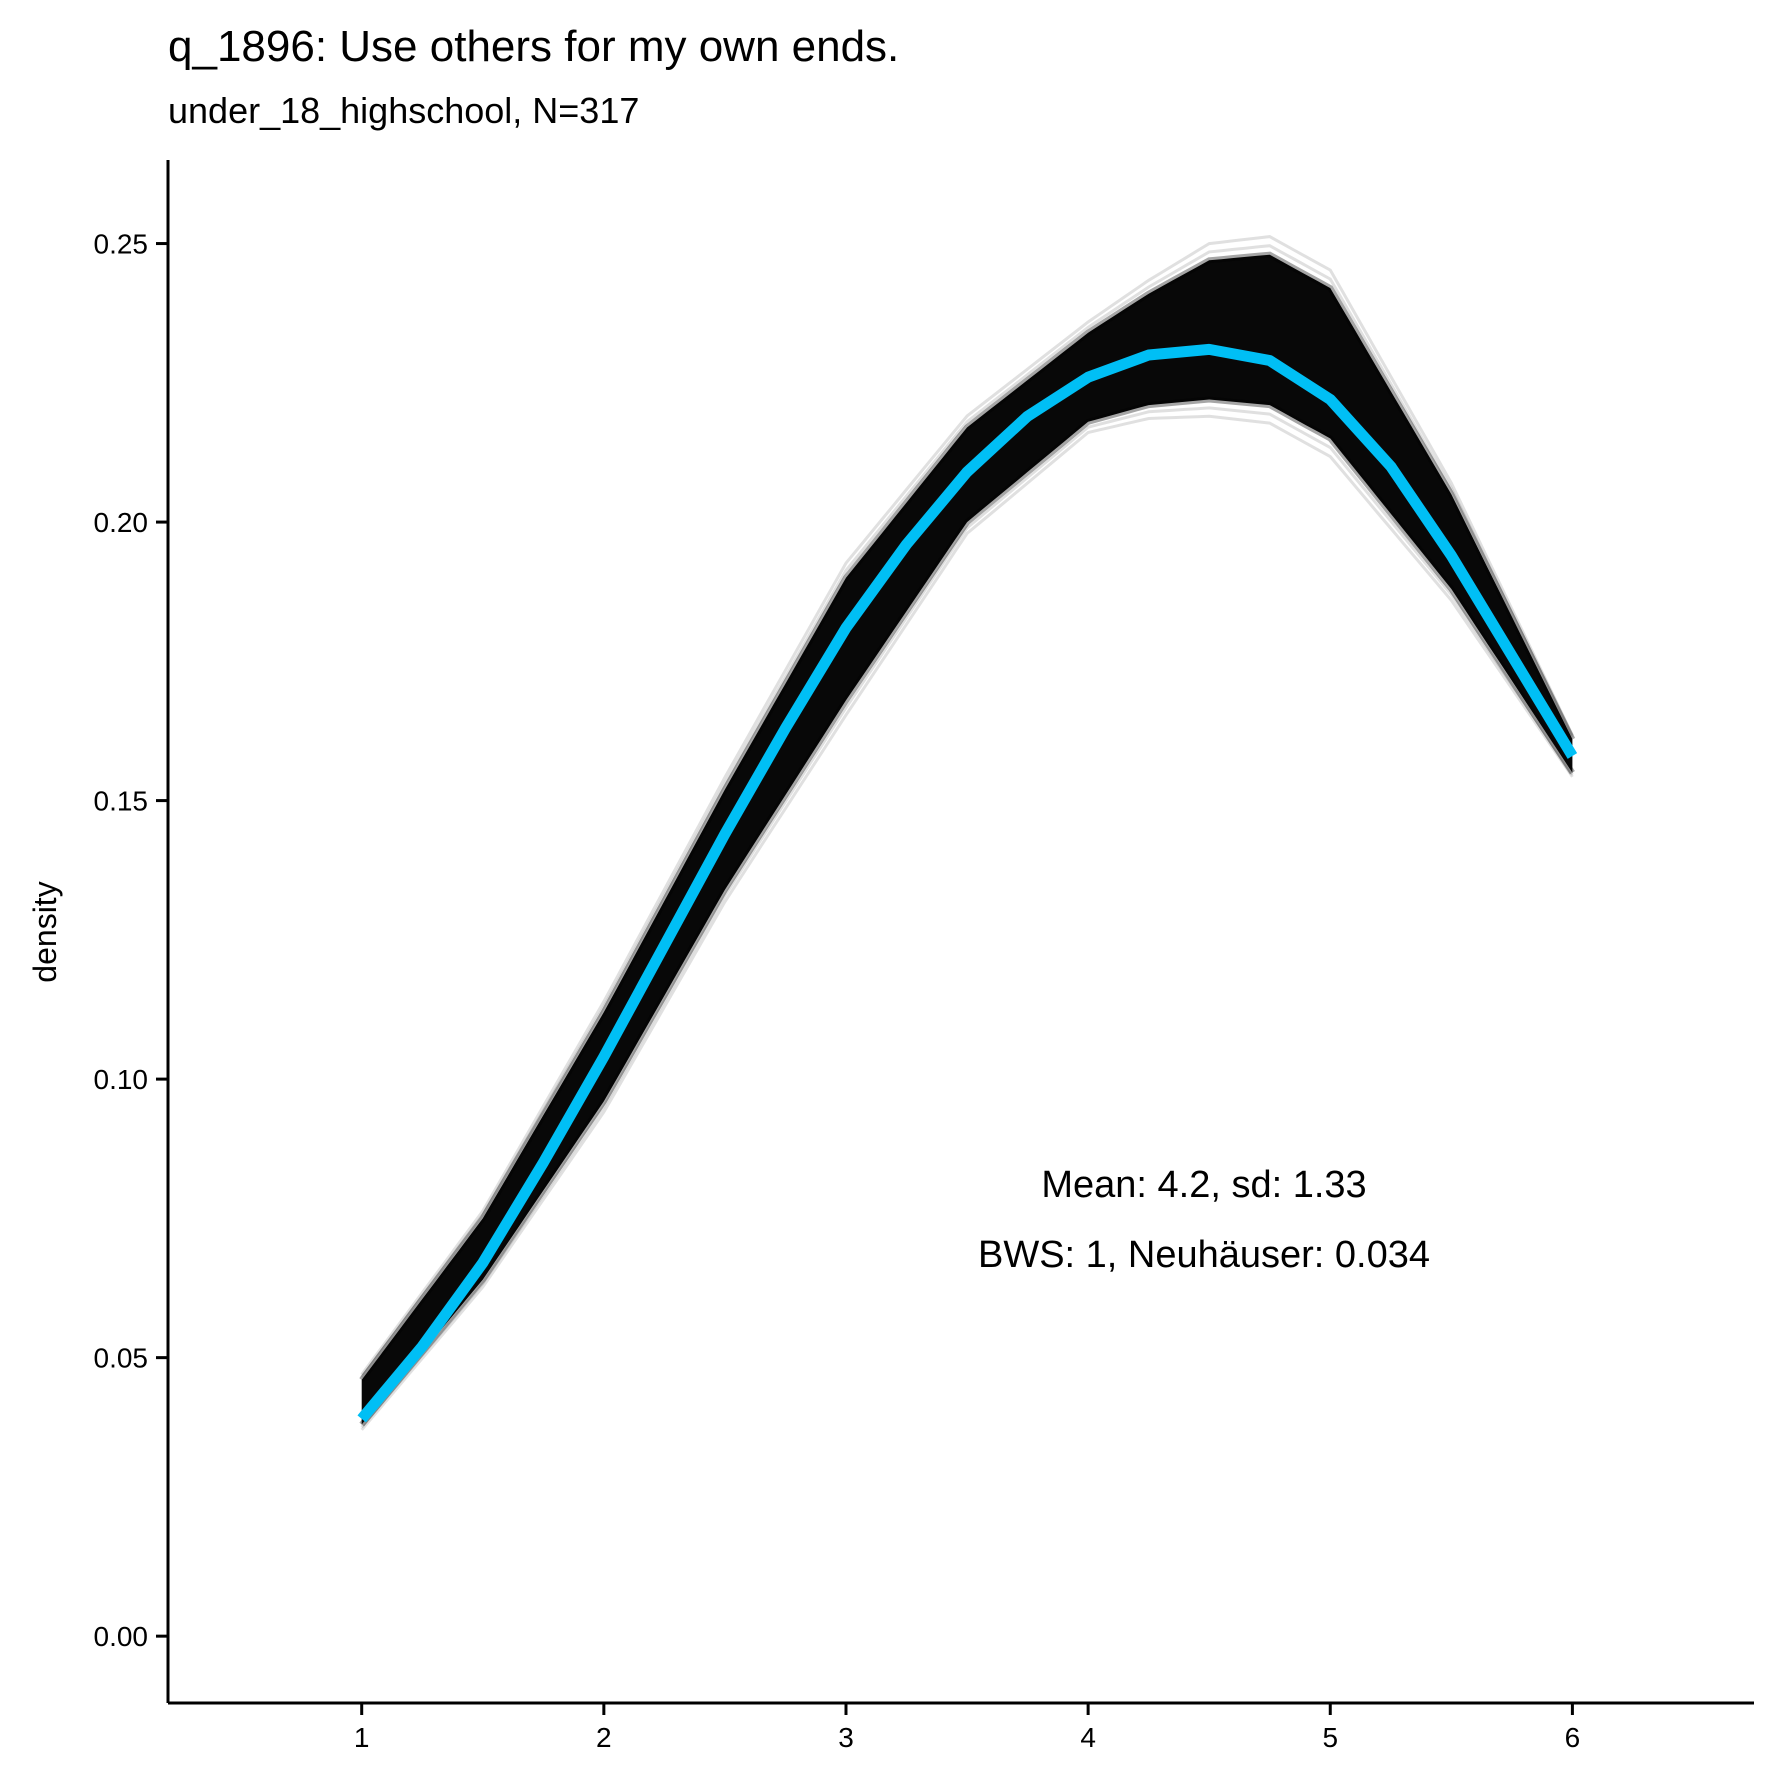 The width and height of the screenshot is (1771, 1771). I want to click on chart-title: q_1896: Use others for my own ends., so click(534, 46).